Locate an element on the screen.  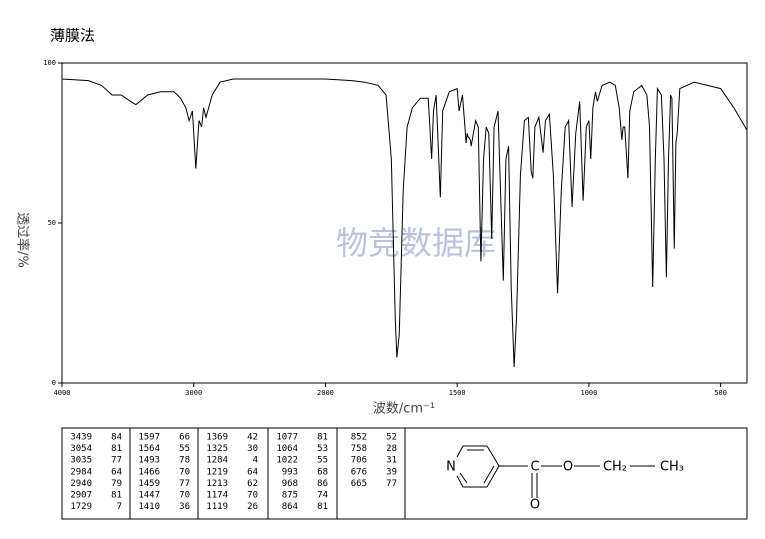
table-cell: 86 is located at coordinates (322, 484).